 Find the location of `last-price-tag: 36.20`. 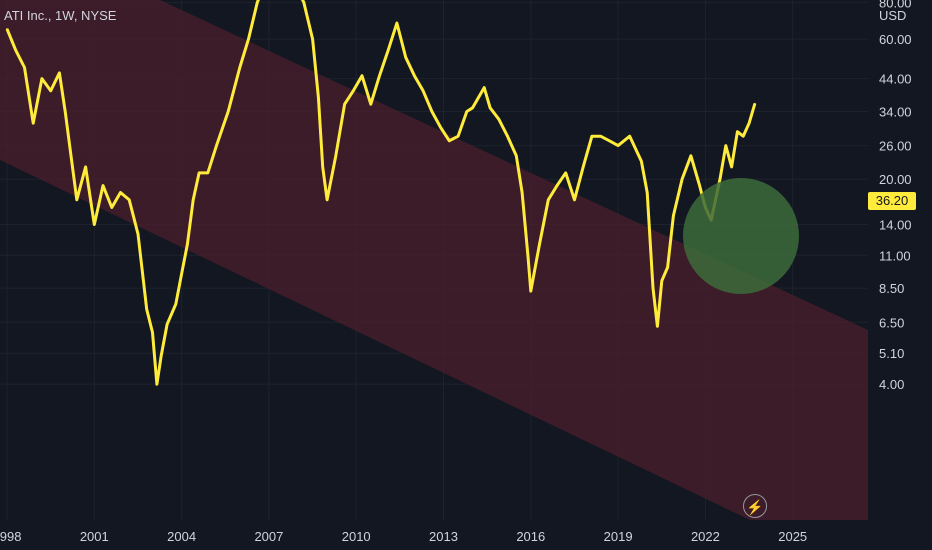

last-price-tag: 36.20 is located at coordinates (892, 201).